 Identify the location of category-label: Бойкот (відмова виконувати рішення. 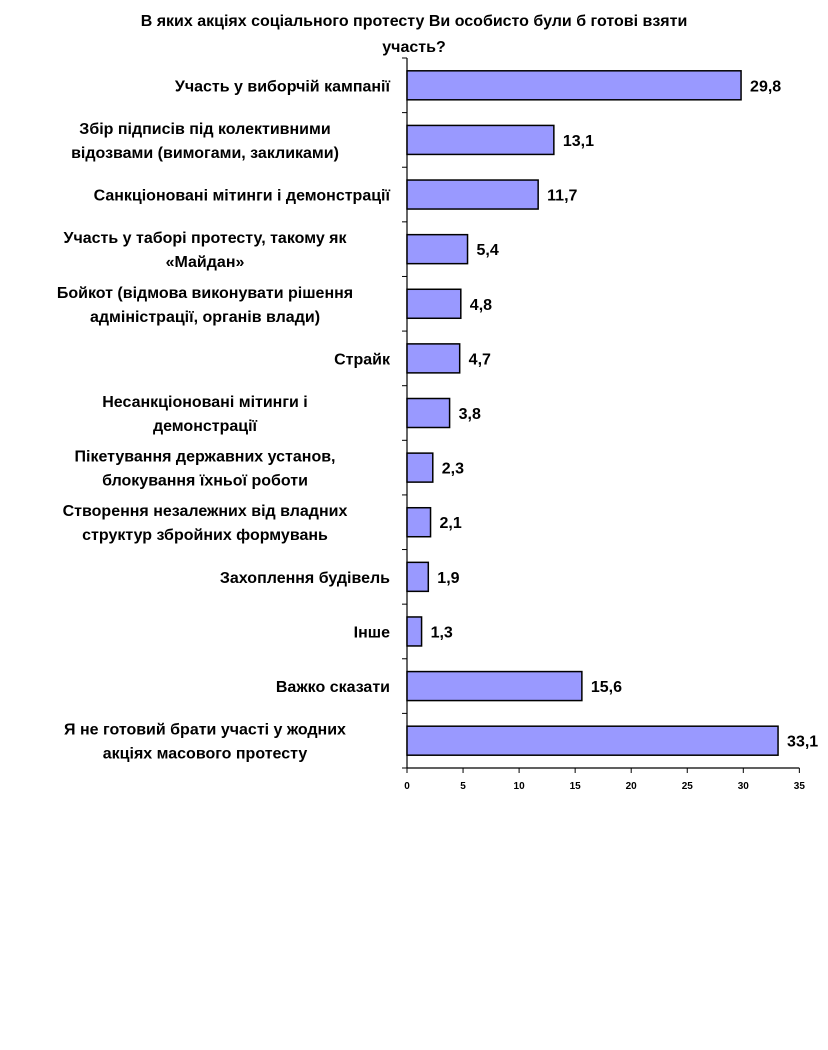
(205, 293).